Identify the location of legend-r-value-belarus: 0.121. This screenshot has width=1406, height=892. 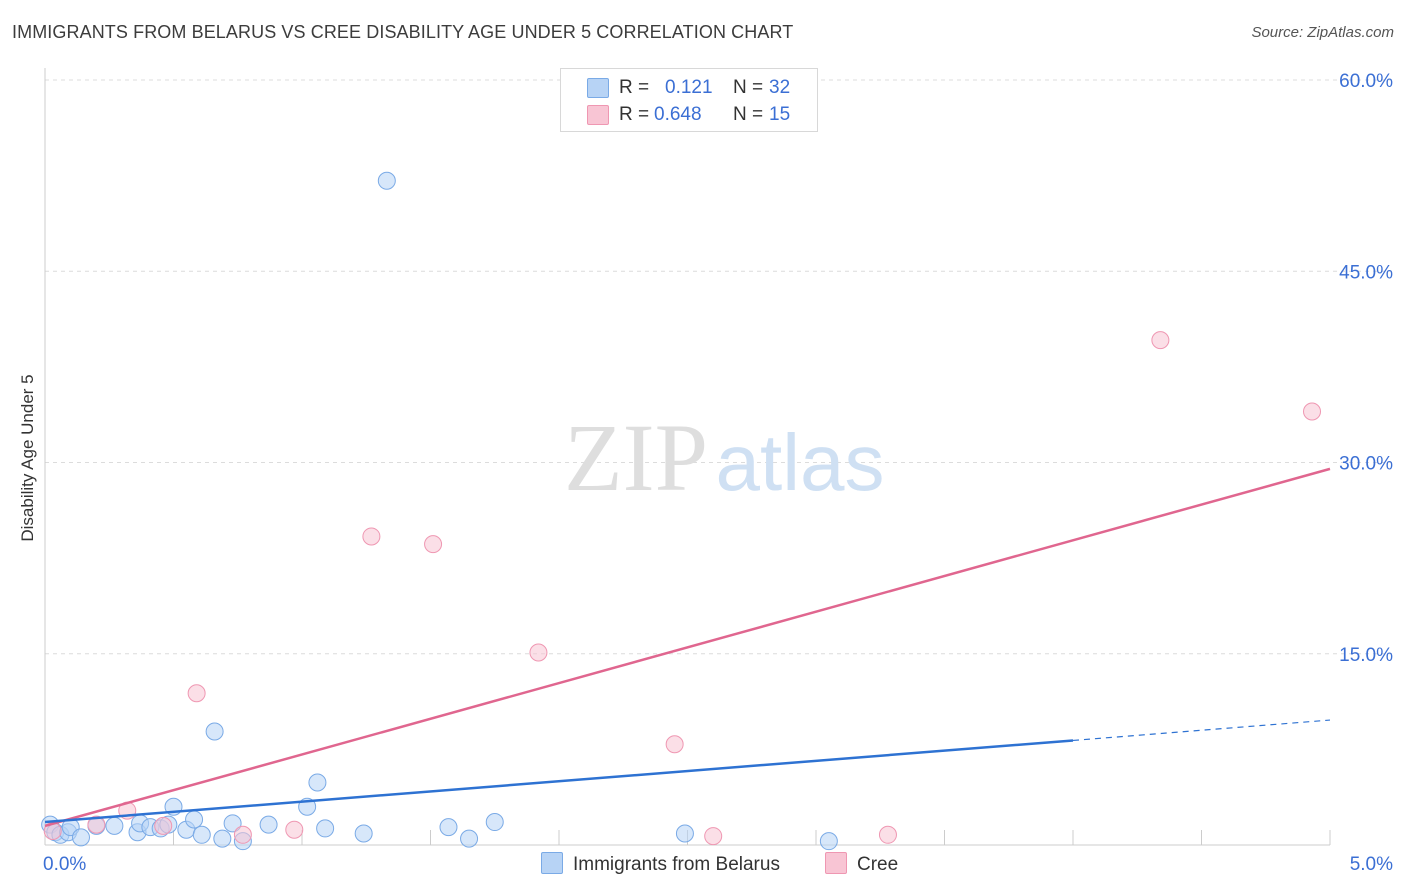
(689, 87).